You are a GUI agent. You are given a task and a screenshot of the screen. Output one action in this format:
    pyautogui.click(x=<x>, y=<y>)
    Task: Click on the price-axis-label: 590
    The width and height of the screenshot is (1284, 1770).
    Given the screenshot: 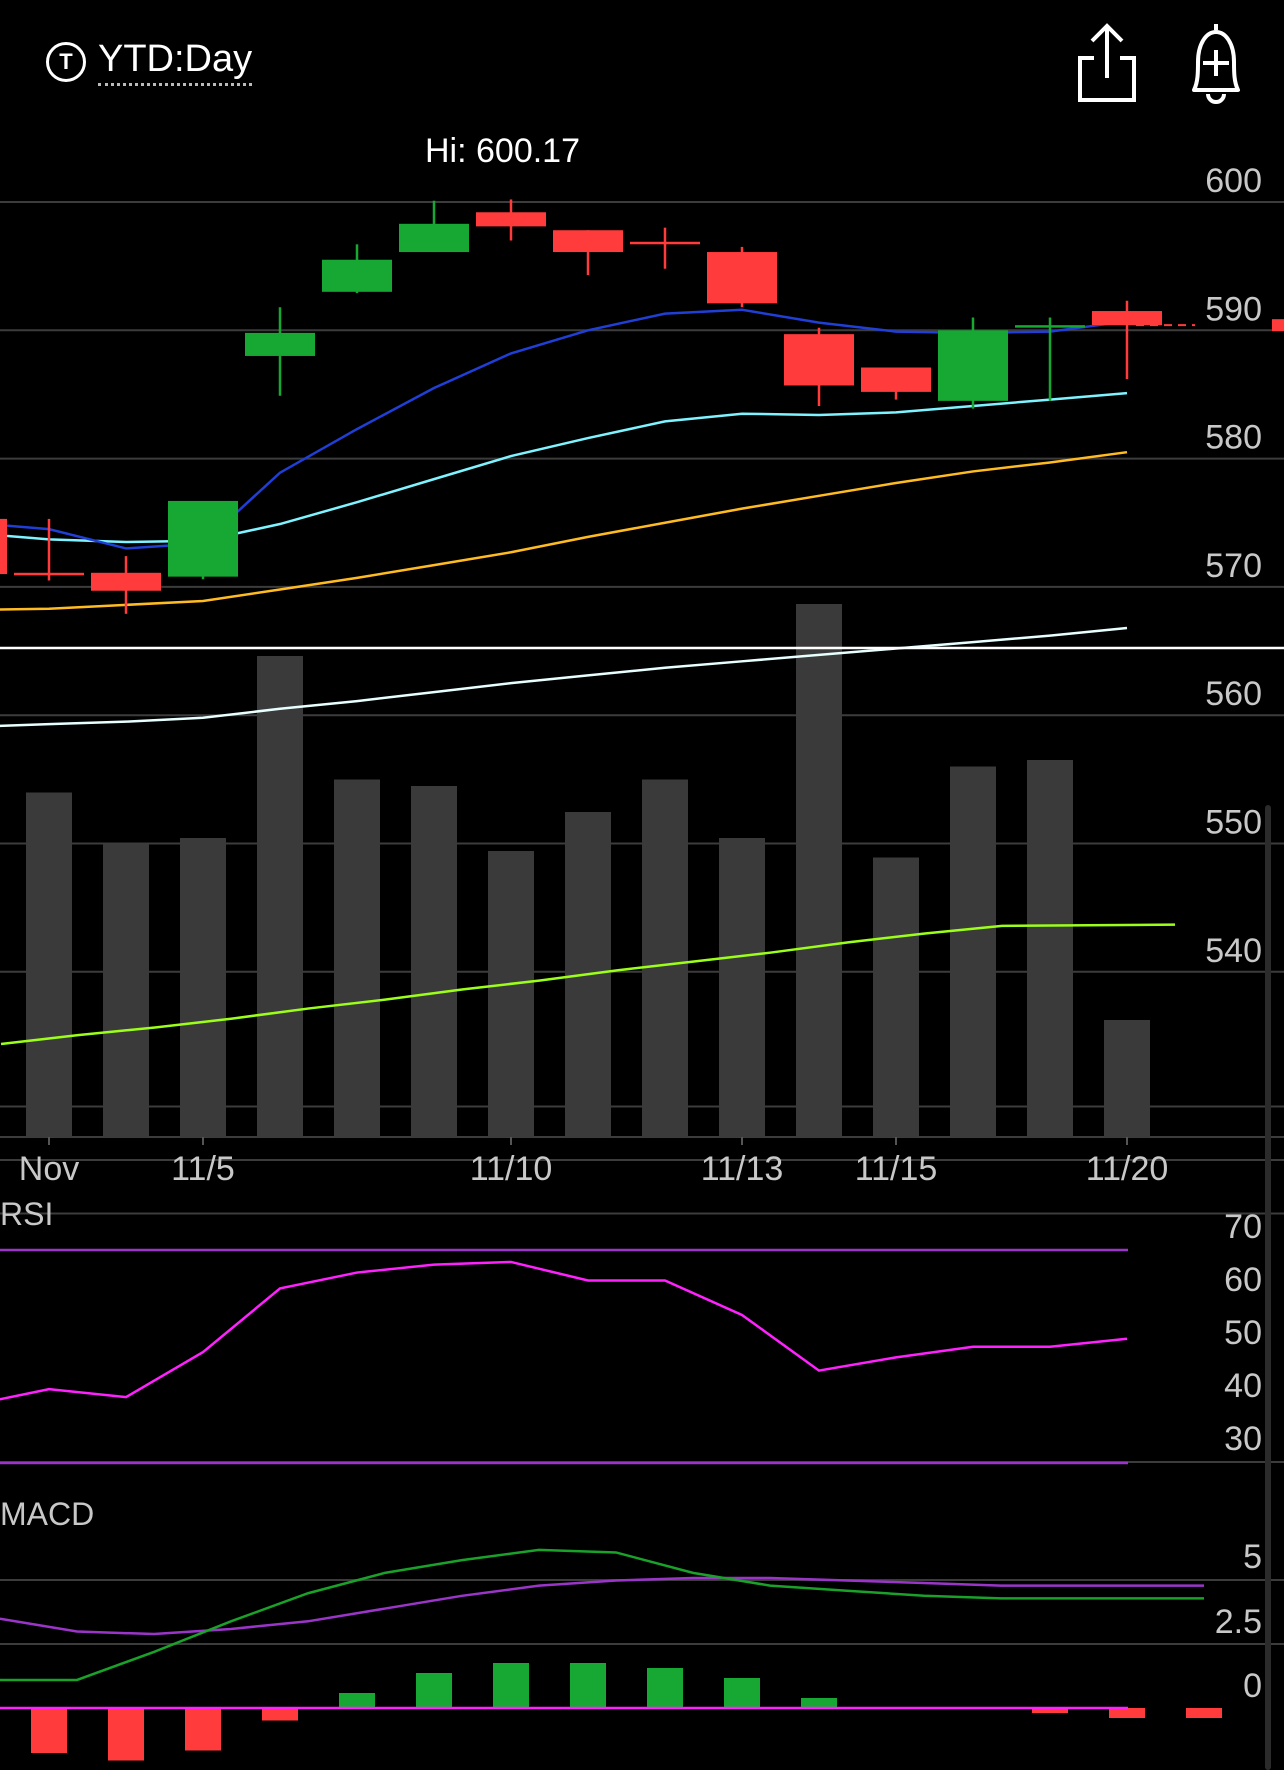 What is the action you would take?
    pyautogui.click(x=1233, y=309)
    